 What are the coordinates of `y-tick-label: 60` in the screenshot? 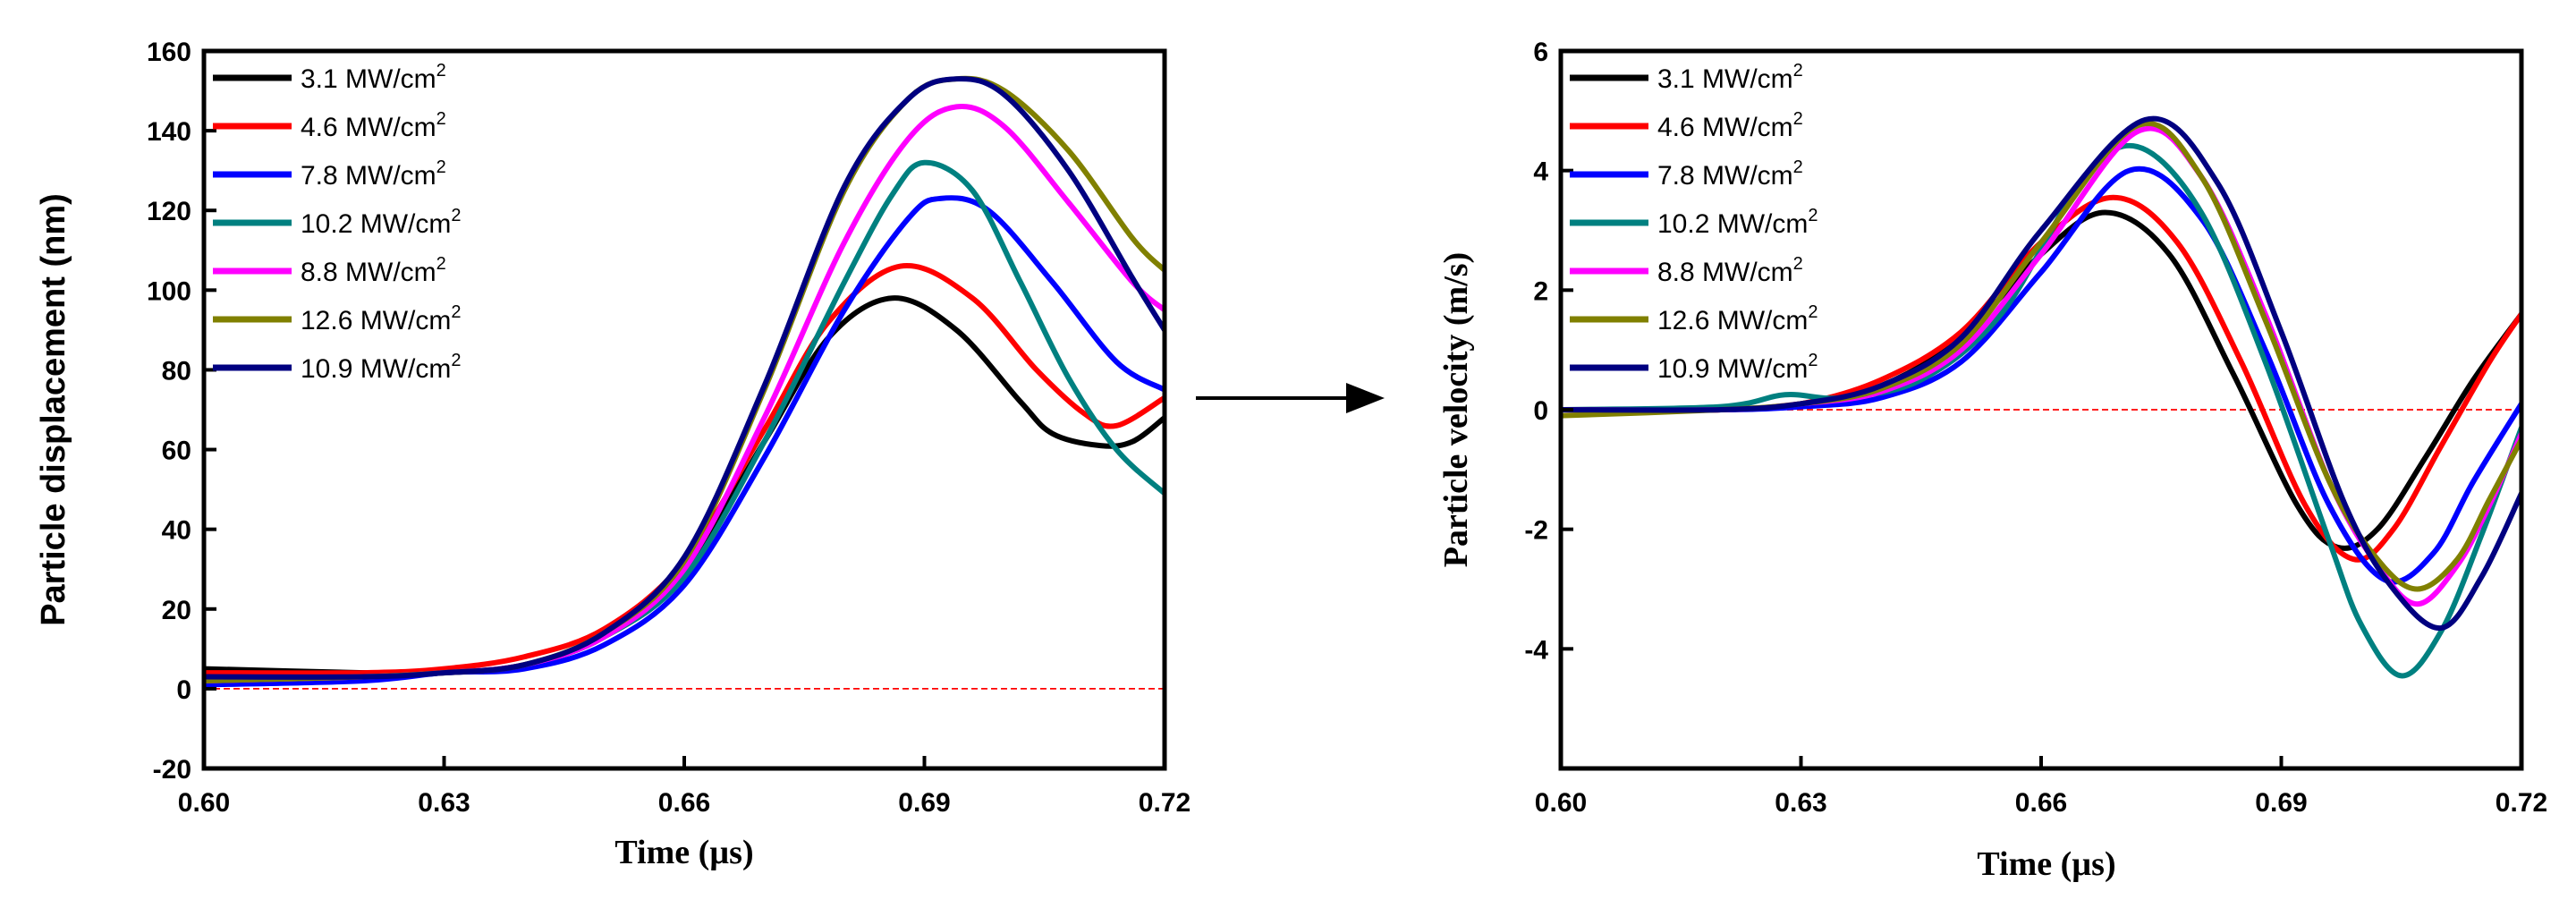 It's located at (176, 451).